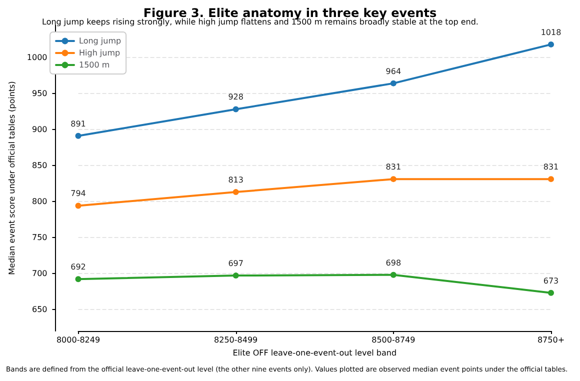 The height and width of the screenshot is (381, 580). What do you see at coordinates (94, 65) in the screenshot?
I see `legend-label: 1500 m` at bounding box center [94, 65].